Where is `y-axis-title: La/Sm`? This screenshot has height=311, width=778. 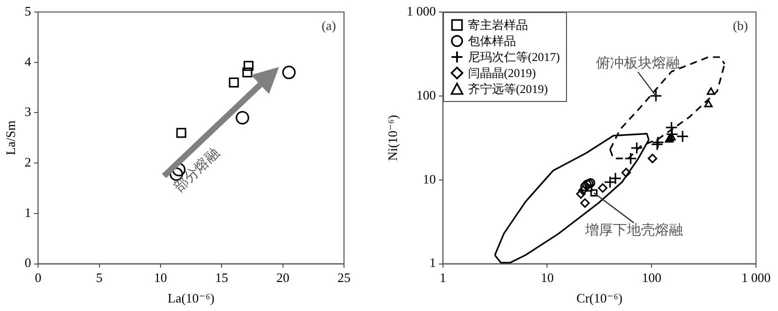 y-axis-title: La/Sm is located at coordinates (10, 138).